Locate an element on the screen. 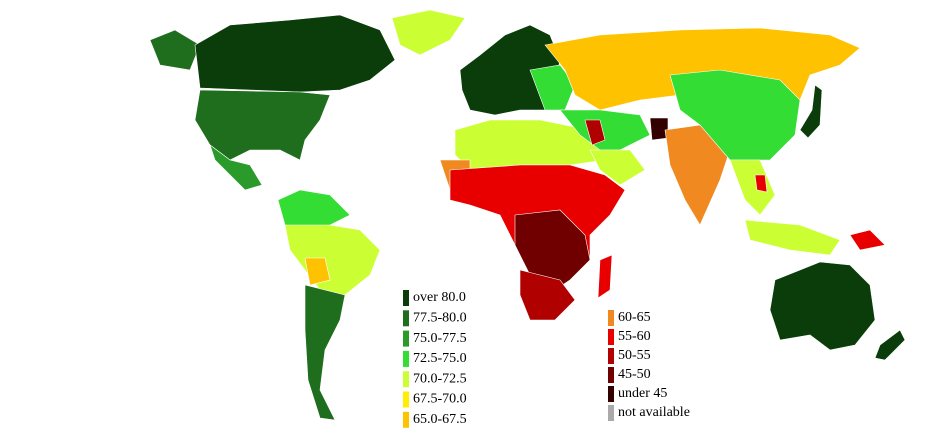  s-america-north is located at coordinates (314, 210).